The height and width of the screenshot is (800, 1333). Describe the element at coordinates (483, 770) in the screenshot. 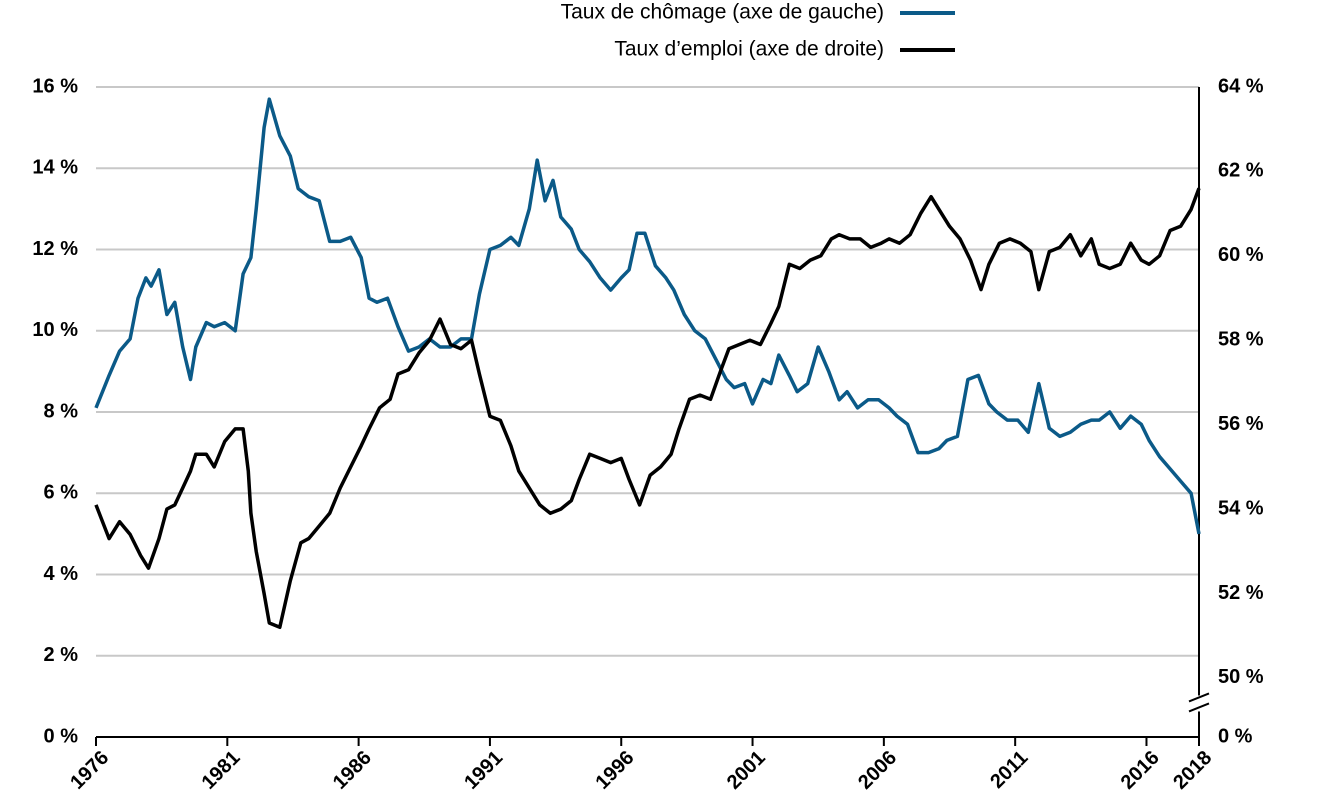

I see `x-tick-label: 1991` at that location.